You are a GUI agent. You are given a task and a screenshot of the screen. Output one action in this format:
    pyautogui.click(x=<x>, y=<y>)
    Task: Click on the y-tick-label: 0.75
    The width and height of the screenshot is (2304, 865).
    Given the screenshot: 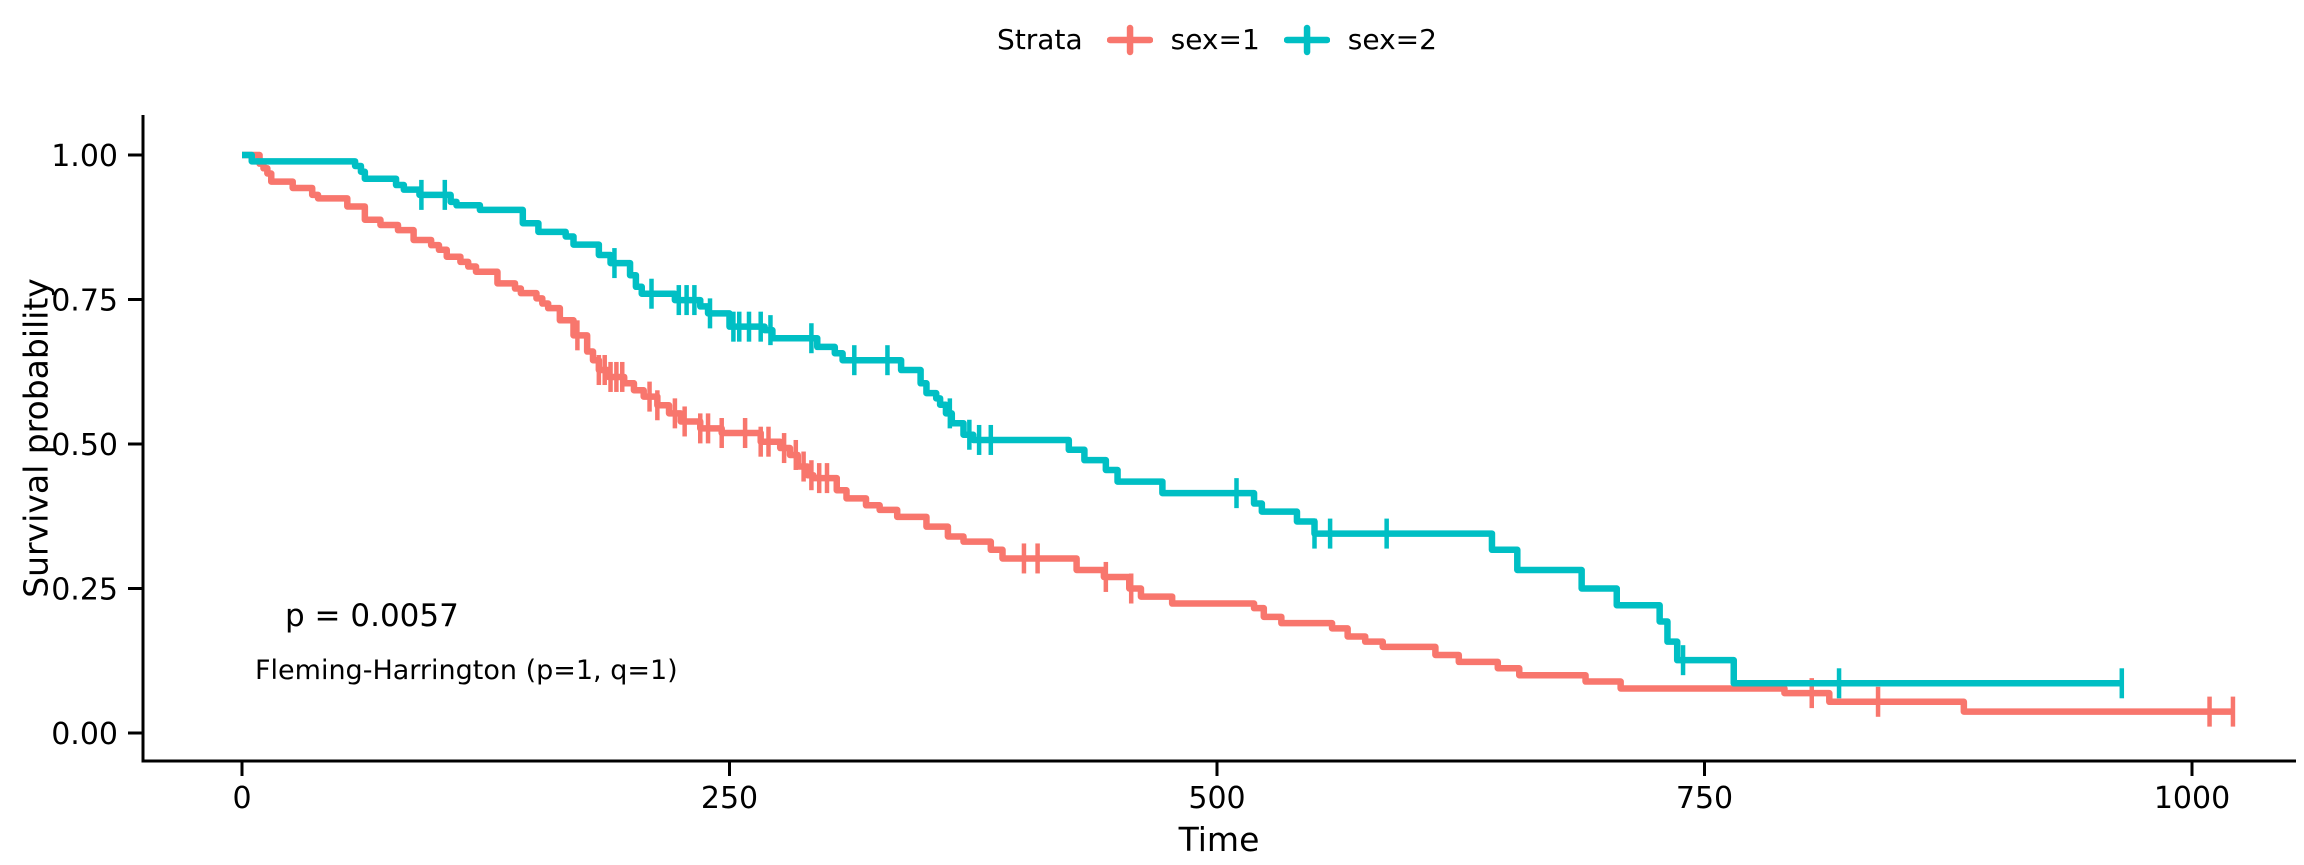 What is the action you would take?
    pyautogui.click(x=84, y=301)
    